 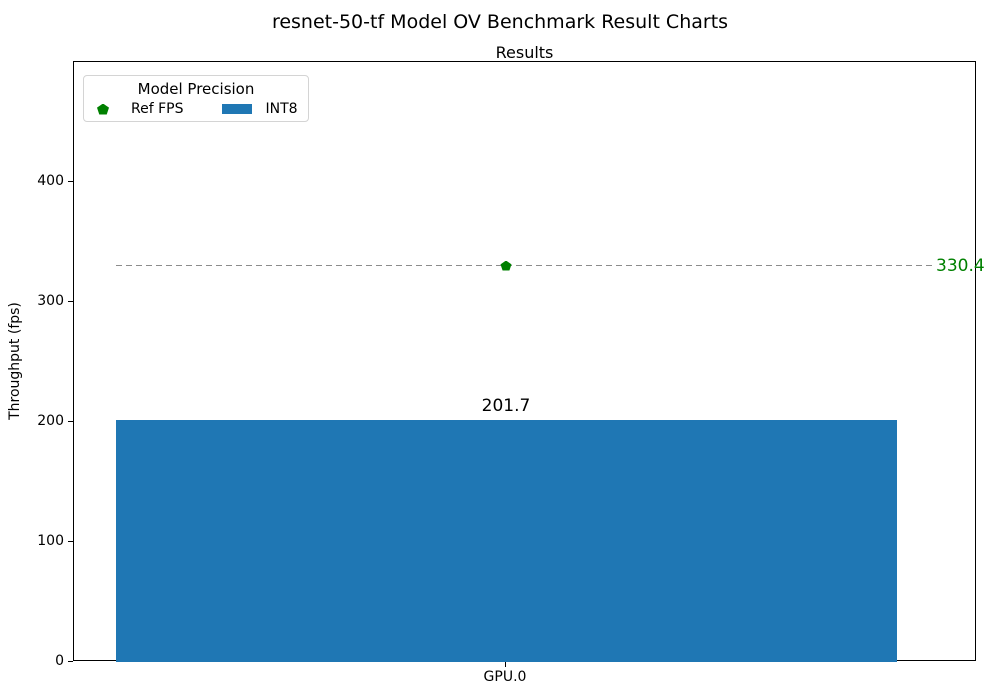 What do you see at coordinates (524, 52) in the screenshot?
I see `axes-title: Results` at bounding box center [524, 52].